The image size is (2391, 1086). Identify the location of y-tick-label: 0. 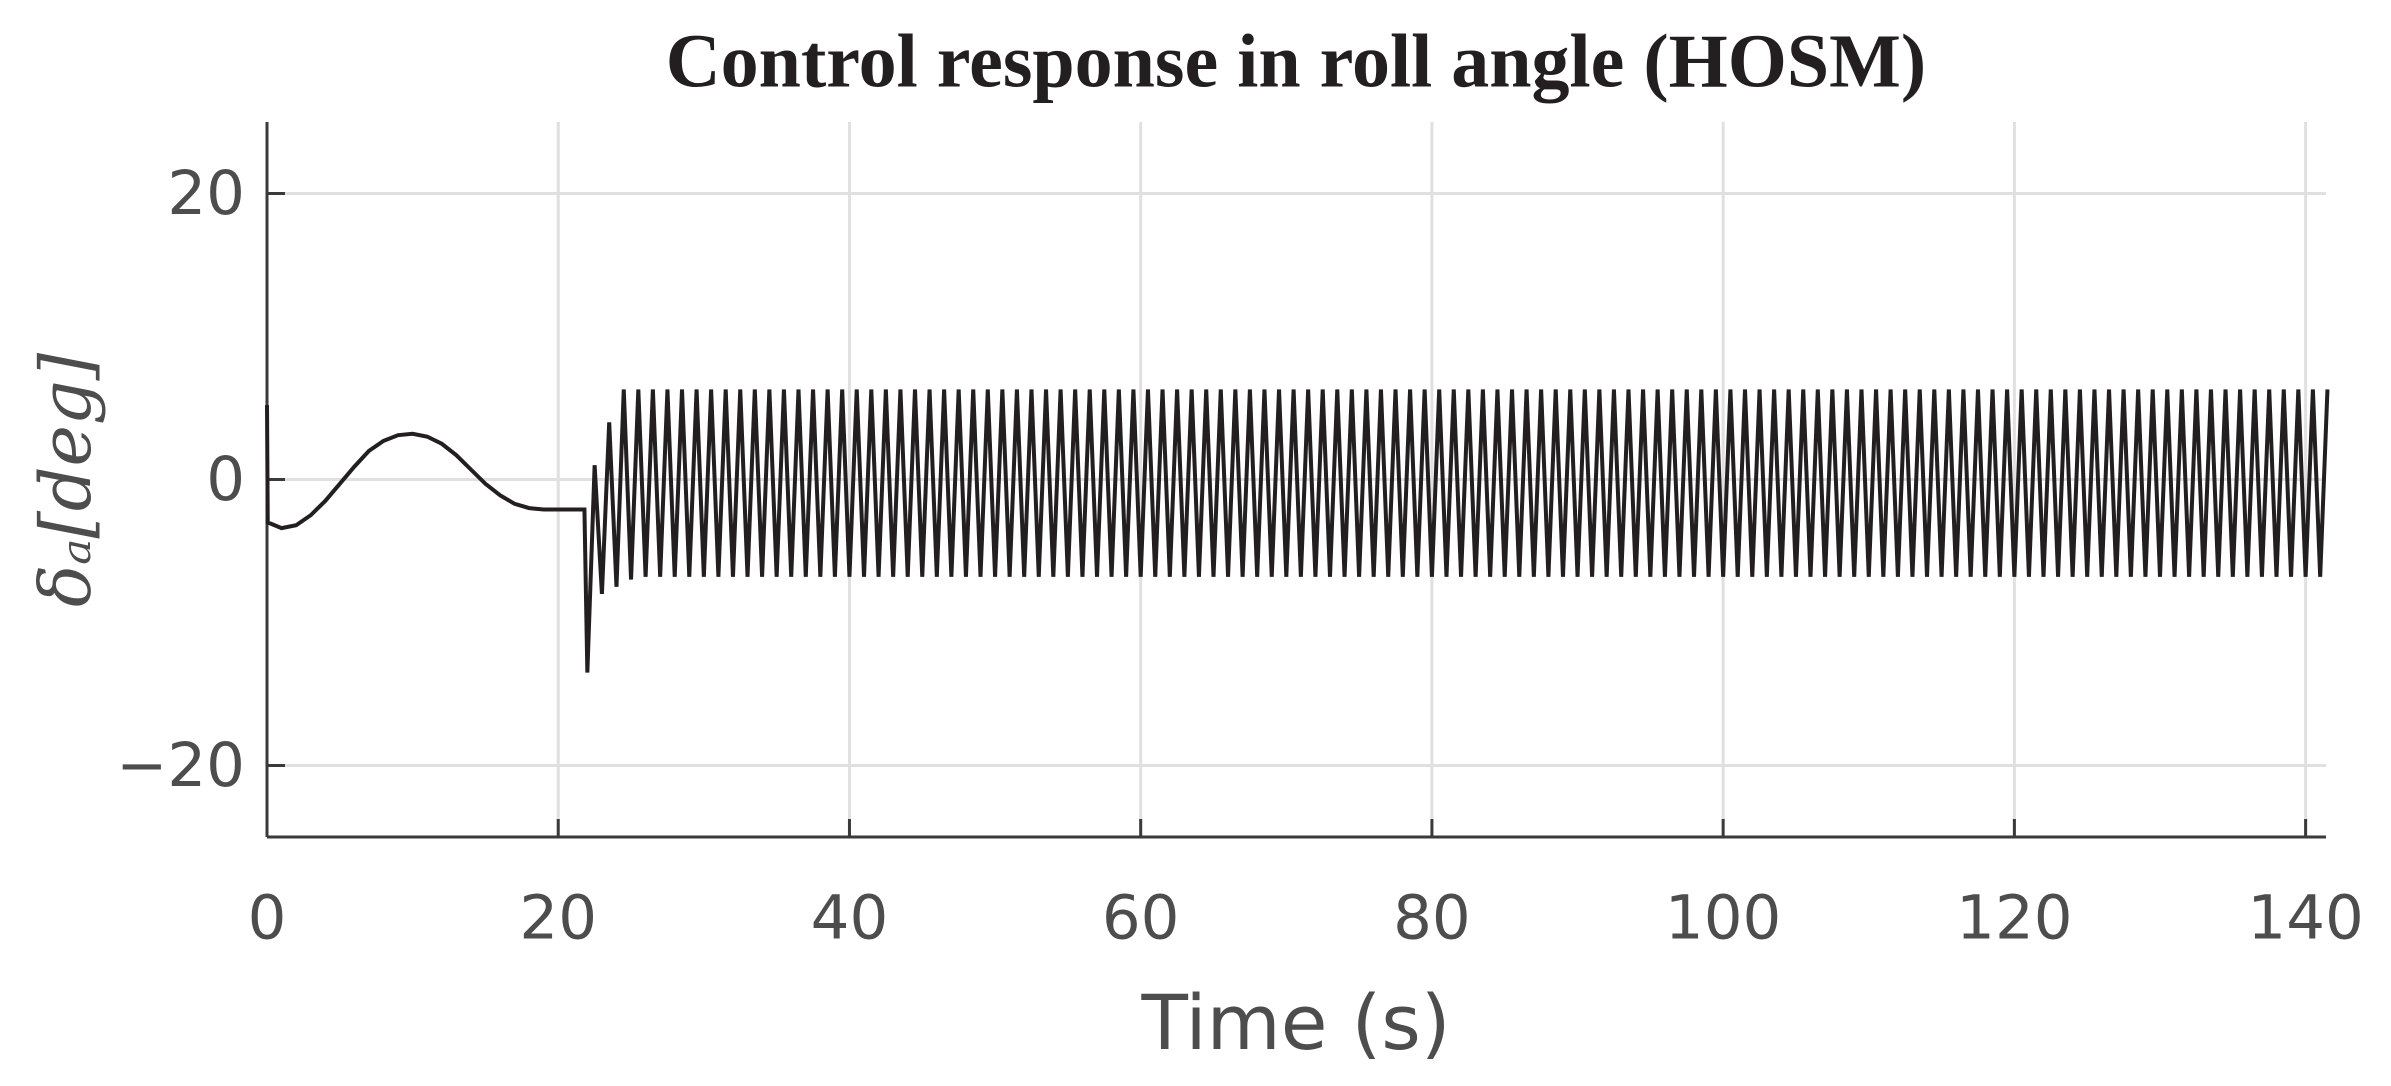
(225, 479).